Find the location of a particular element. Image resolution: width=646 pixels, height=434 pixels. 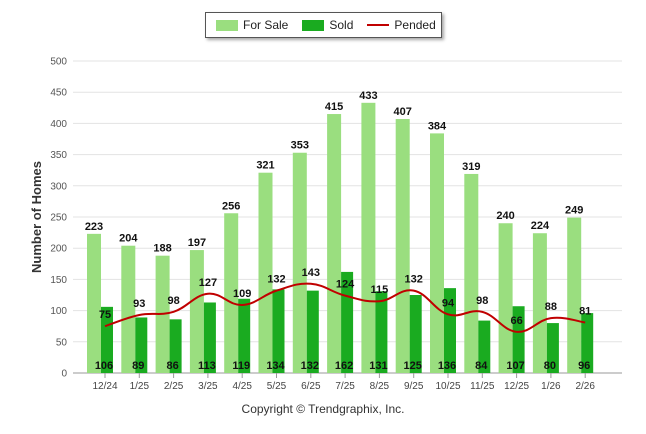

legend-label-sold: Sold is located at coordinates (341, 25).